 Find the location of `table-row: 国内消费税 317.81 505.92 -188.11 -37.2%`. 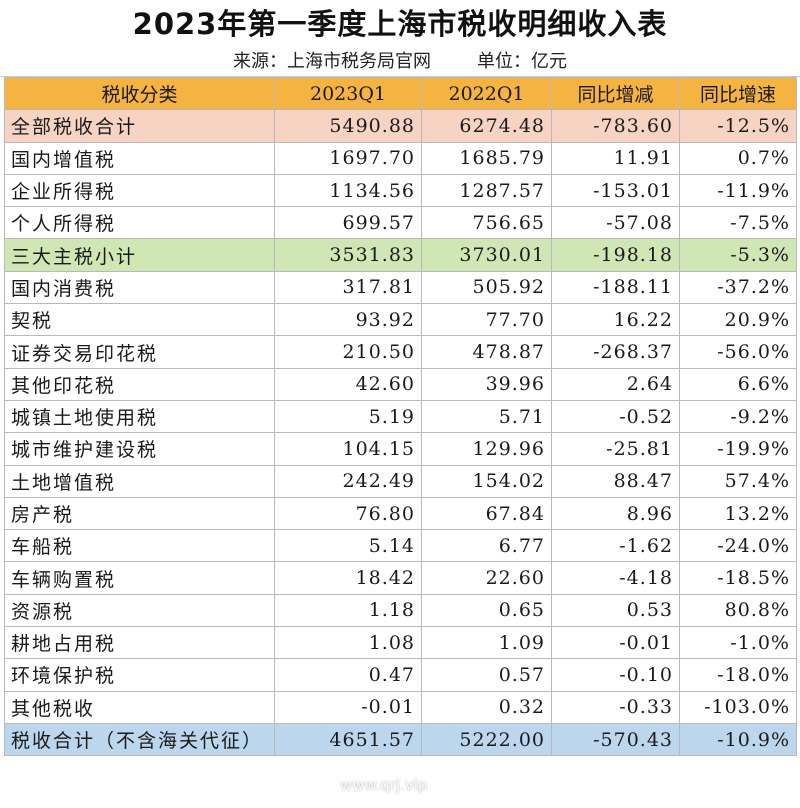

table-row: 国内消费税 317.81 505.92 -188.11 -37.2% is located at coordinates (400, 287).